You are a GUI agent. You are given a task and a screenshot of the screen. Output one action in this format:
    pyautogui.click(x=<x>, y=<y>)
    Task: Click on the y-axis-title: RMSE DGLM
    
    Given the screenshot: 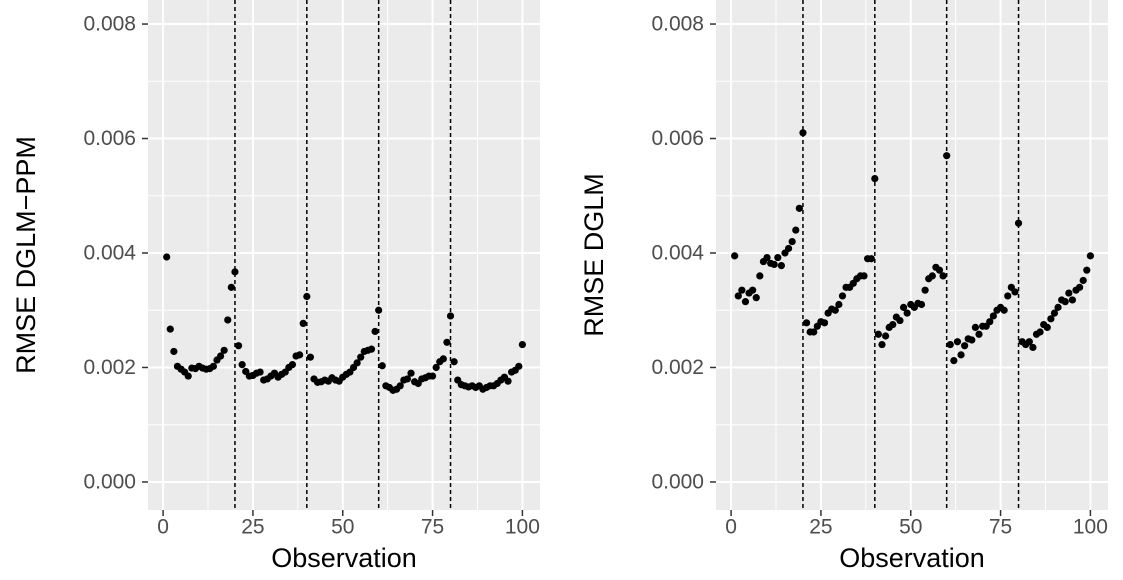 What is the action you would take?
    pyautogui.click(x=594, y=255)
    